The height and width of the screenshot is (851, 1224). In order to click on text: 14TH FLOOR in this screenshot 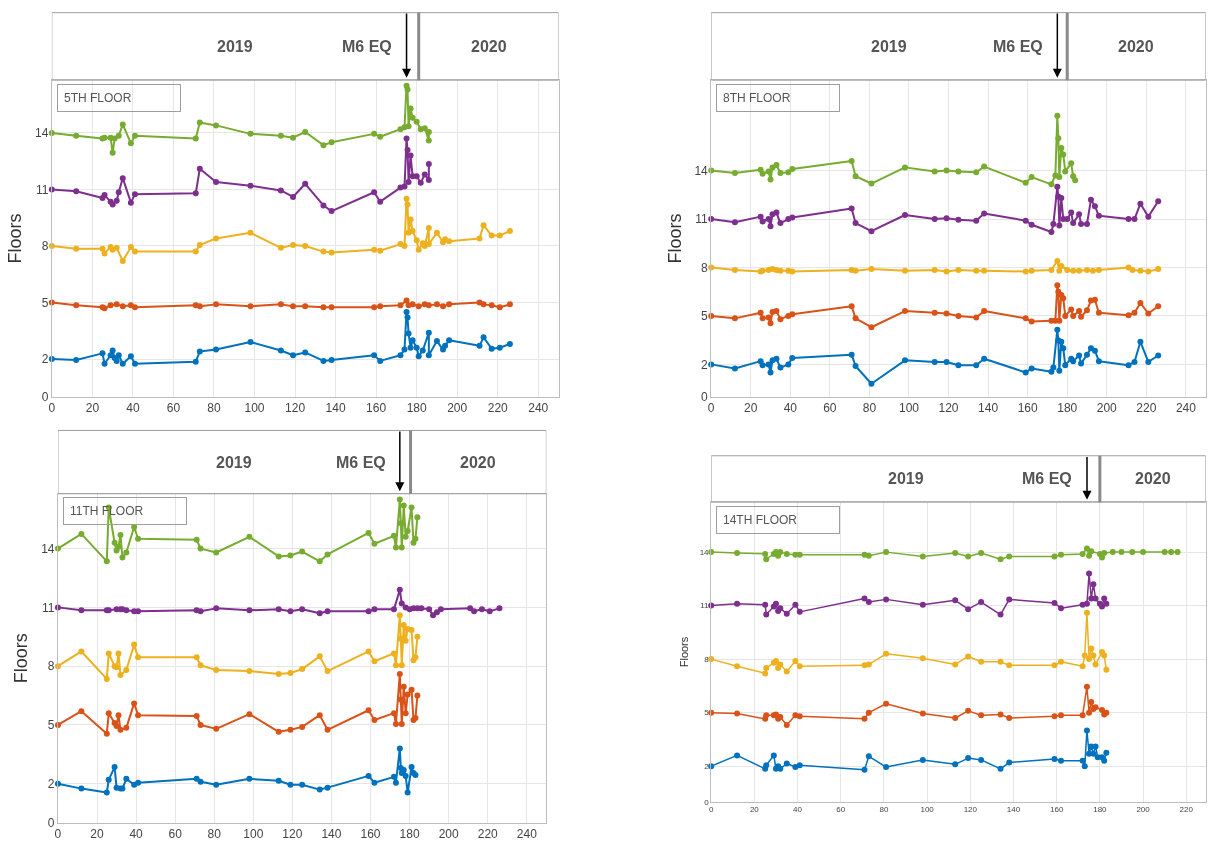, I will do `click(760, 520)`.